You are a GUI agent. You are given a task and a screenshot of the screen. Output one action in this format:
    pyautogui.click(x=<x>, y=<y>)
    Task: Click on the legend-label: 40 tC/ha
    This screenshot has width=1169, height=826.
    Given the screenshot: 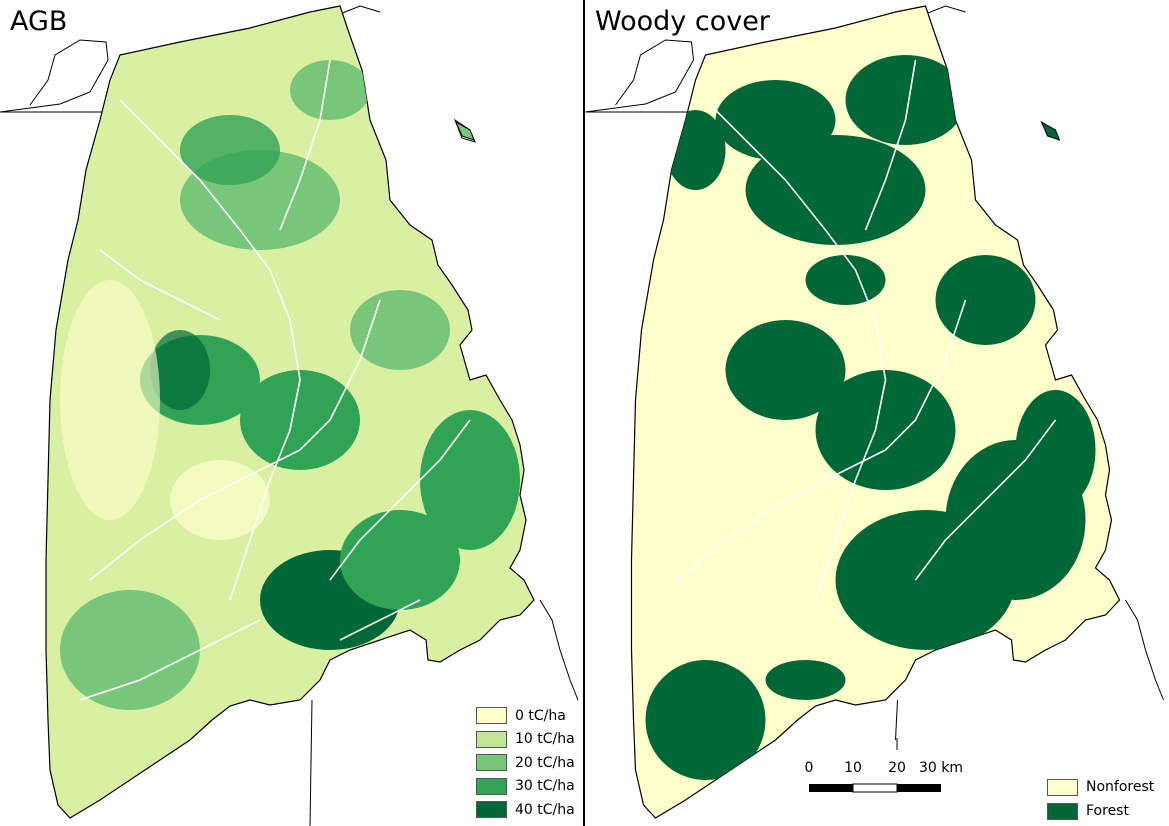 What is the action you would take?
    pyautogui.click(x=545, y=809)
    